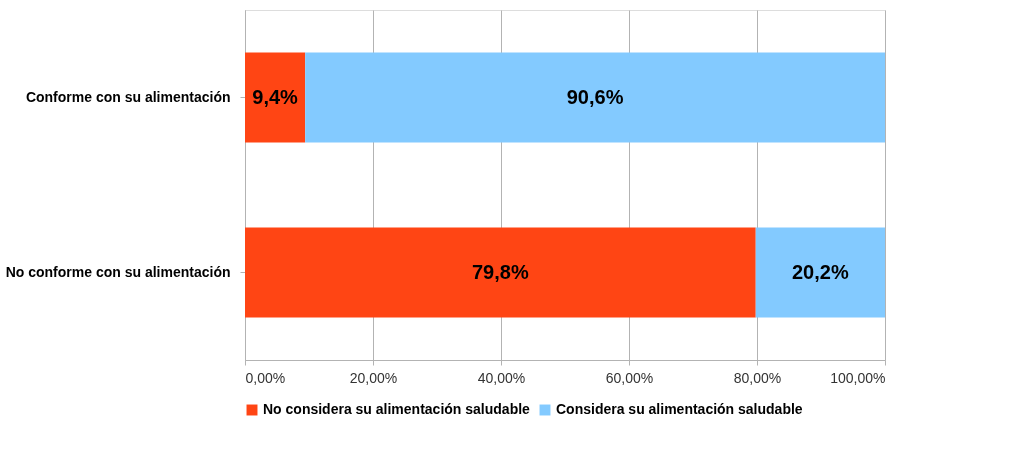  What do you see at coordinates (757, 377) in the screenshot?
I see `x-tick-label: 80,00%` at bounding box center [757, 377].